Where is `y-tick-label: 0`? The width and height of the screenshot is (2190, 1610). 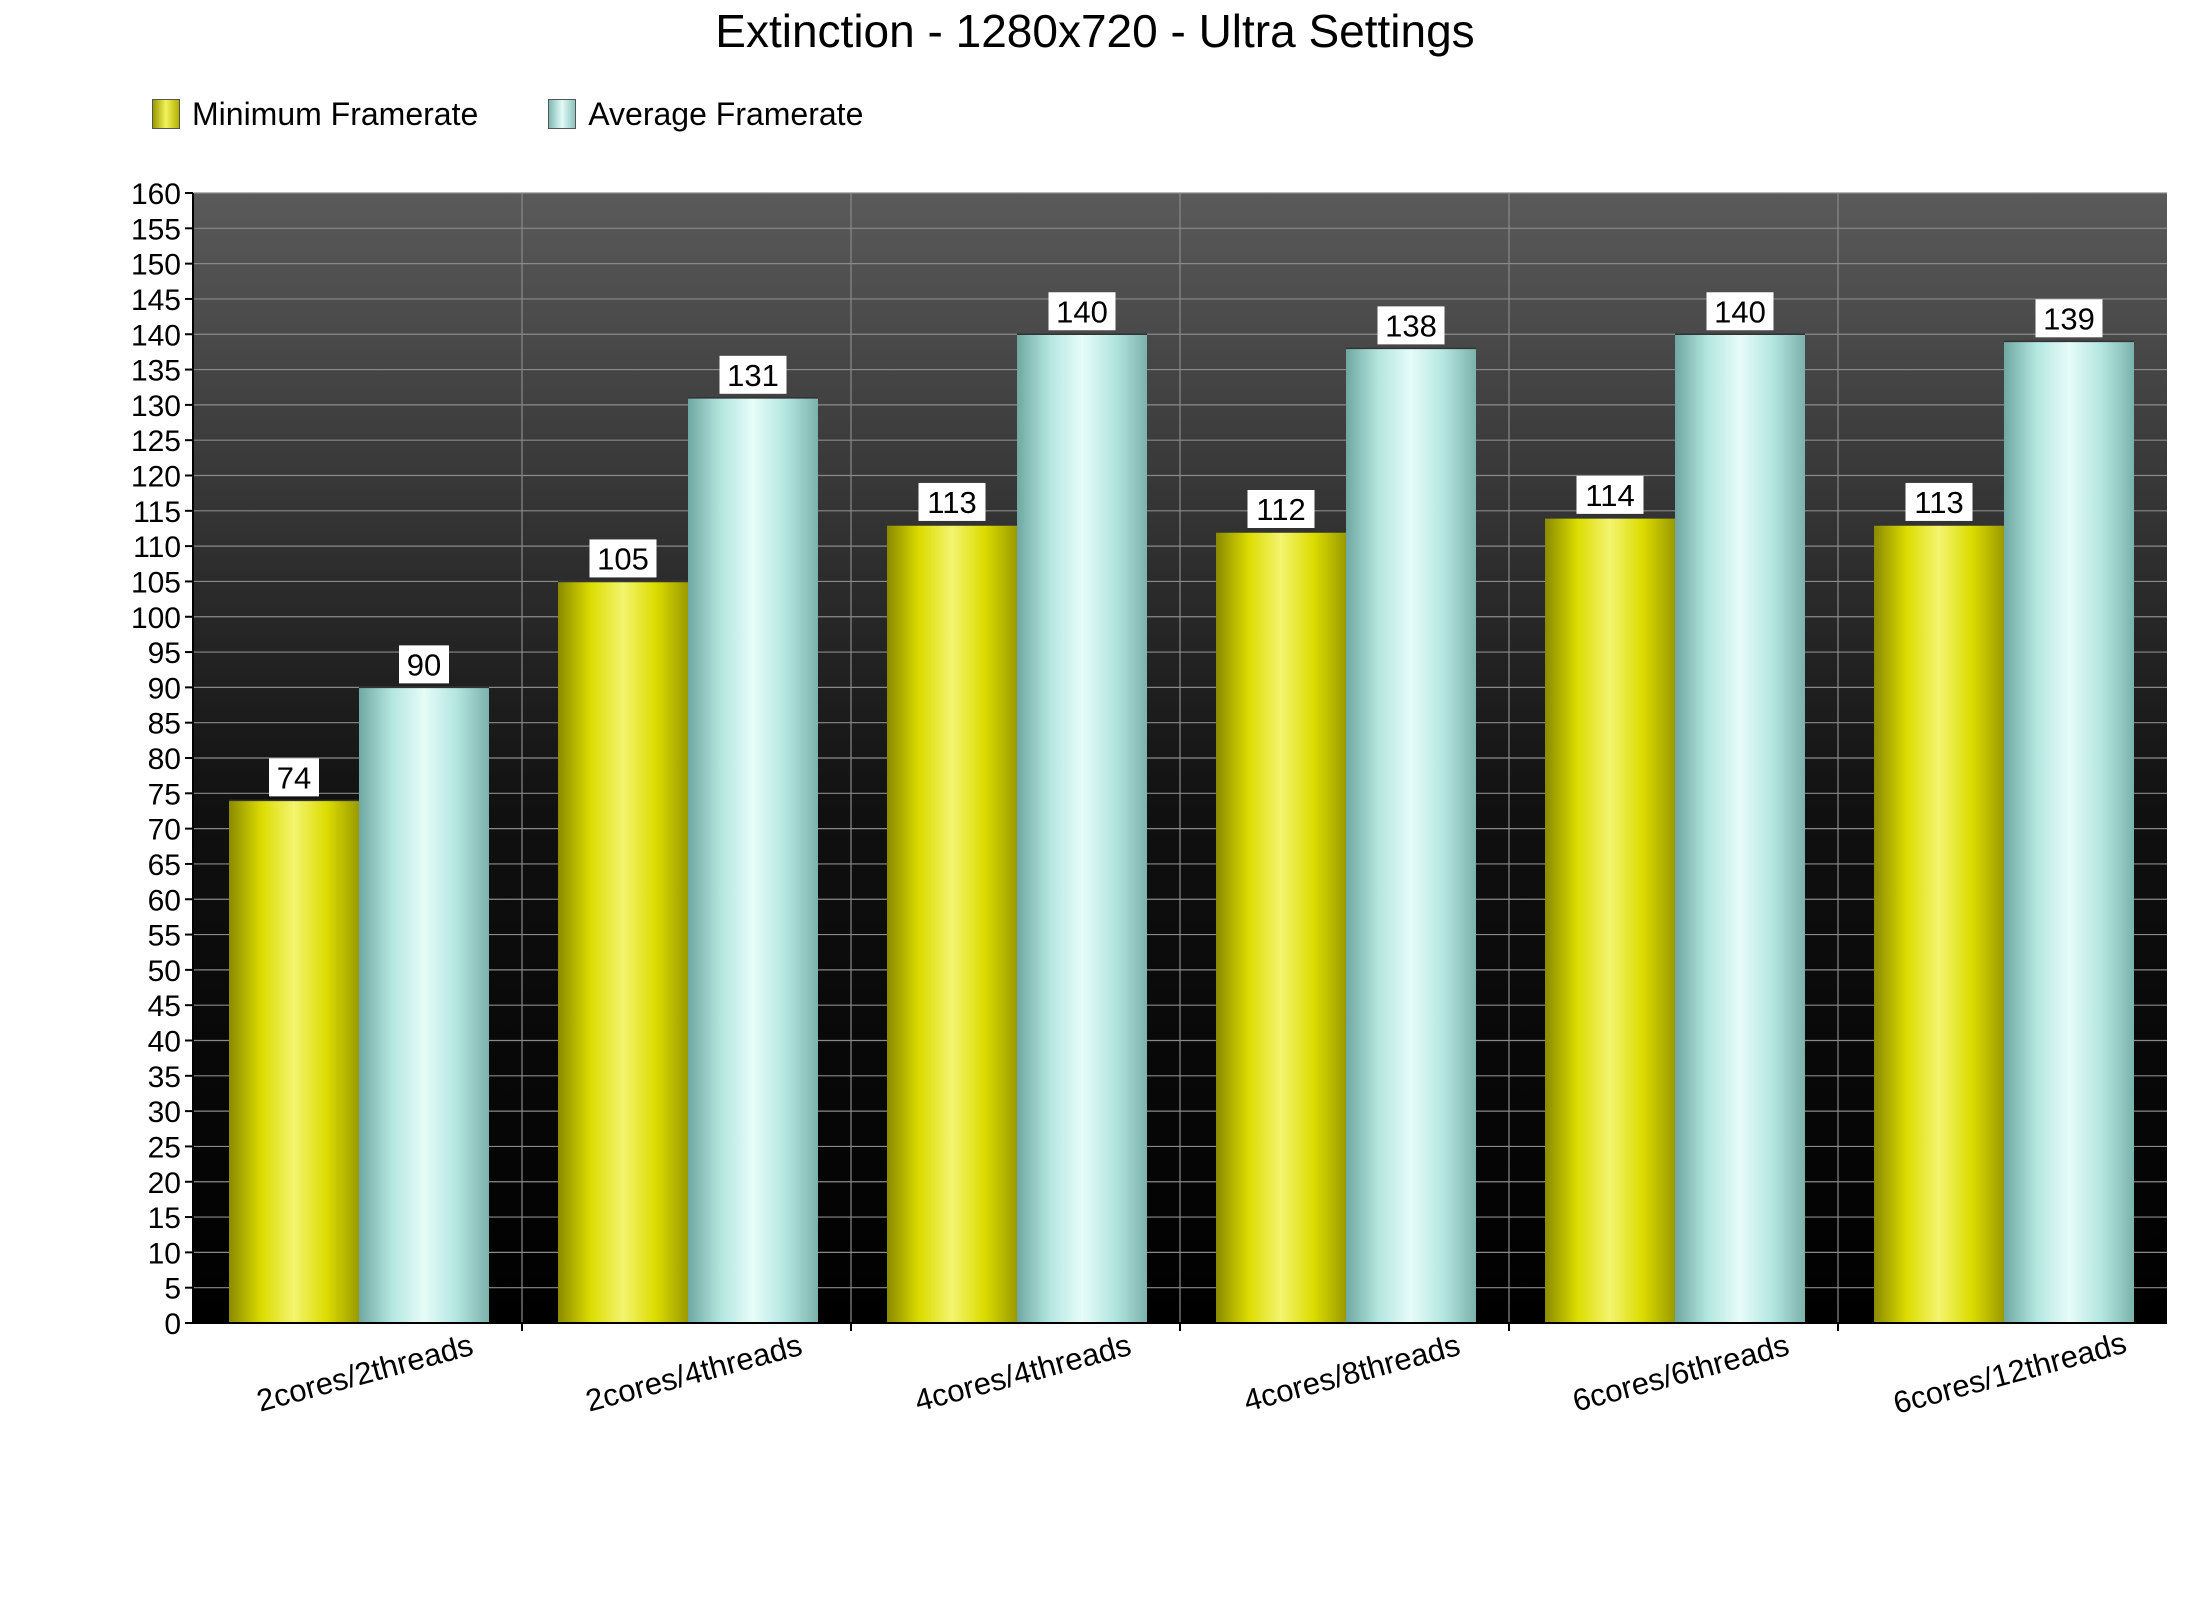 y-tick-label: 0 is located at coordinates (172, 1324).